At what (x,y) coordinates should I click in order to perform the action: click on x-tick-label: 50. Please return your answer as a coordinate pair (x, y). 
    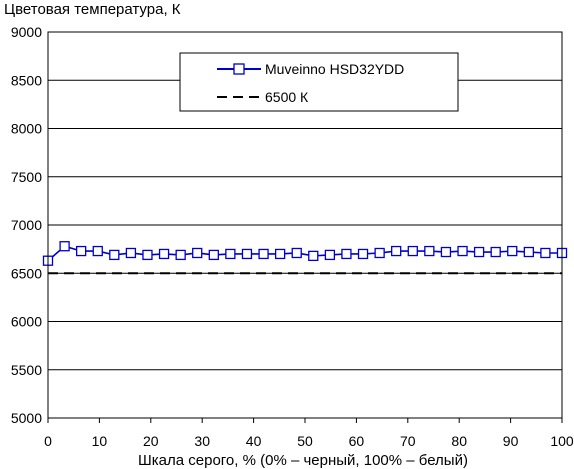
    Looking at the image, I should click on (305, 441).